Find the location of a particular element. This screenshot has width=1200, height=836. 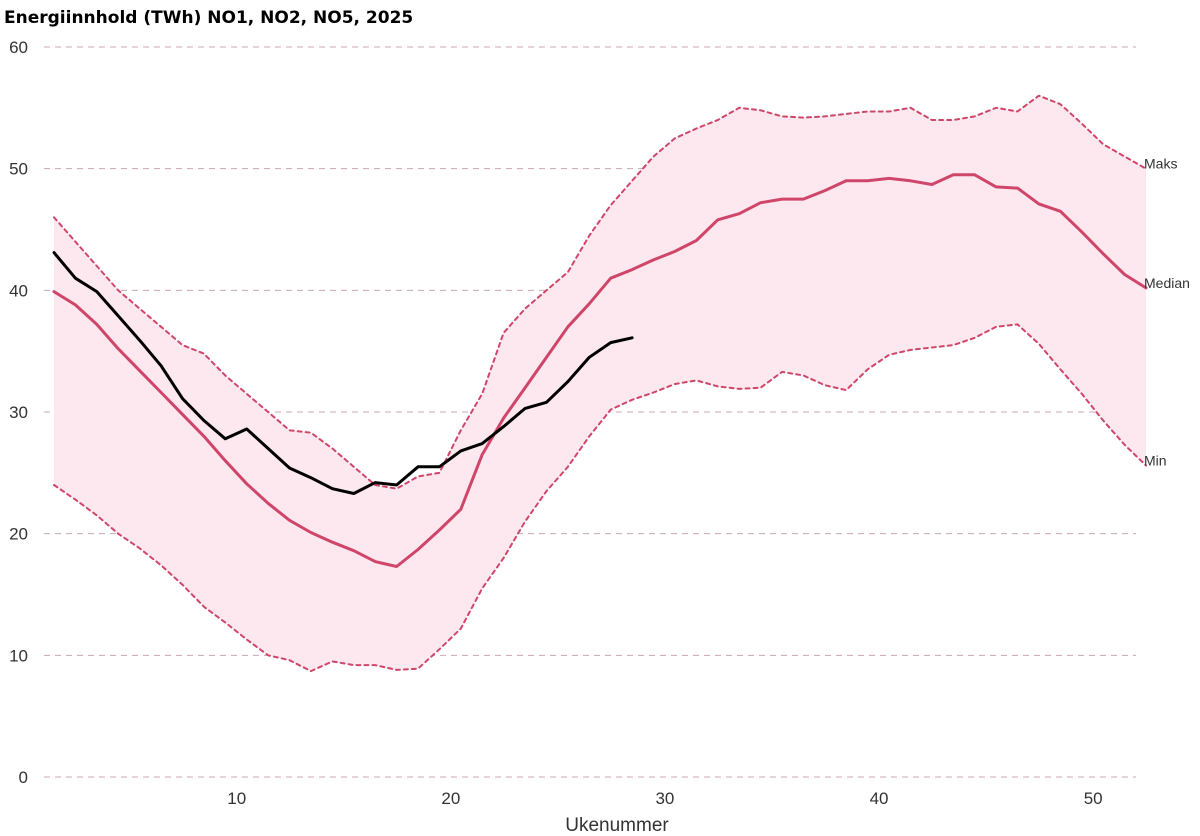

series-end-labels: Maks Median Min is located at coordinates (1167, 312).